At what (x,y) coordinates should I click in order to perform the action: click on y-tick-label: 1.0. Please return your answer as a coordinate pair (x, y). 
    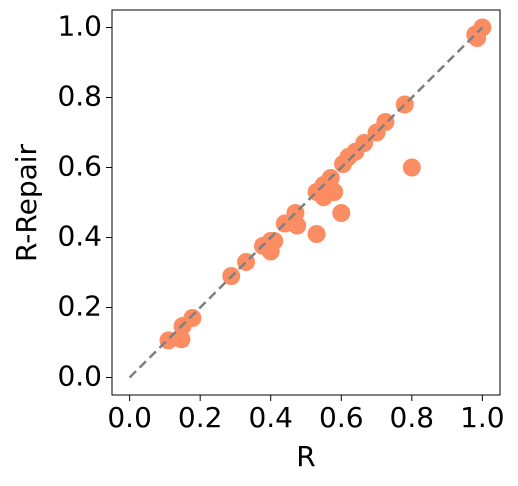
    Looking at the image, I should click on (79, 26).